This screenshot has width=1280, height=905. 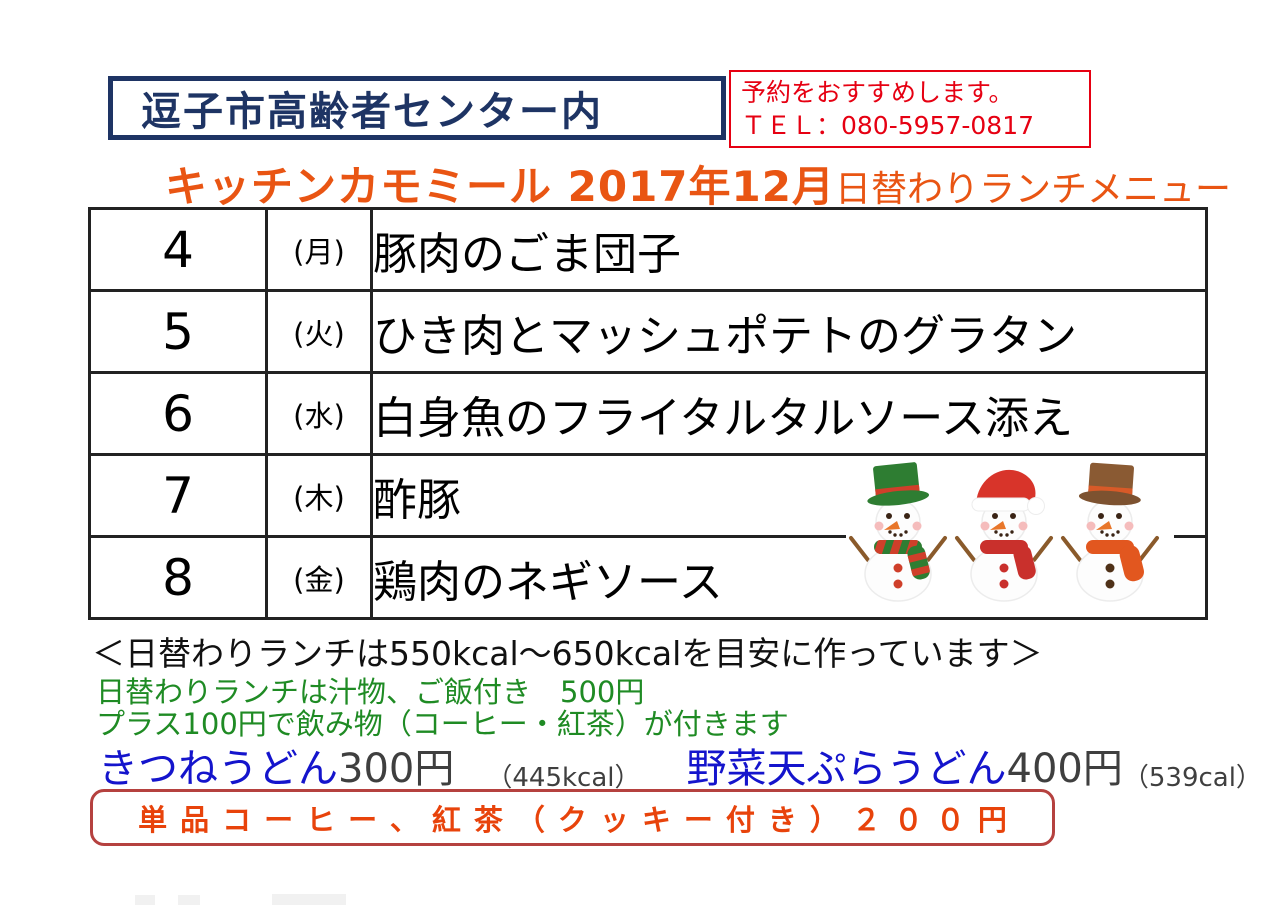 What do you see at coordinates (789, 249) in the screenshot?
I see `dish-name: 豚肉のごま団子` at bounding box center [789, 249].